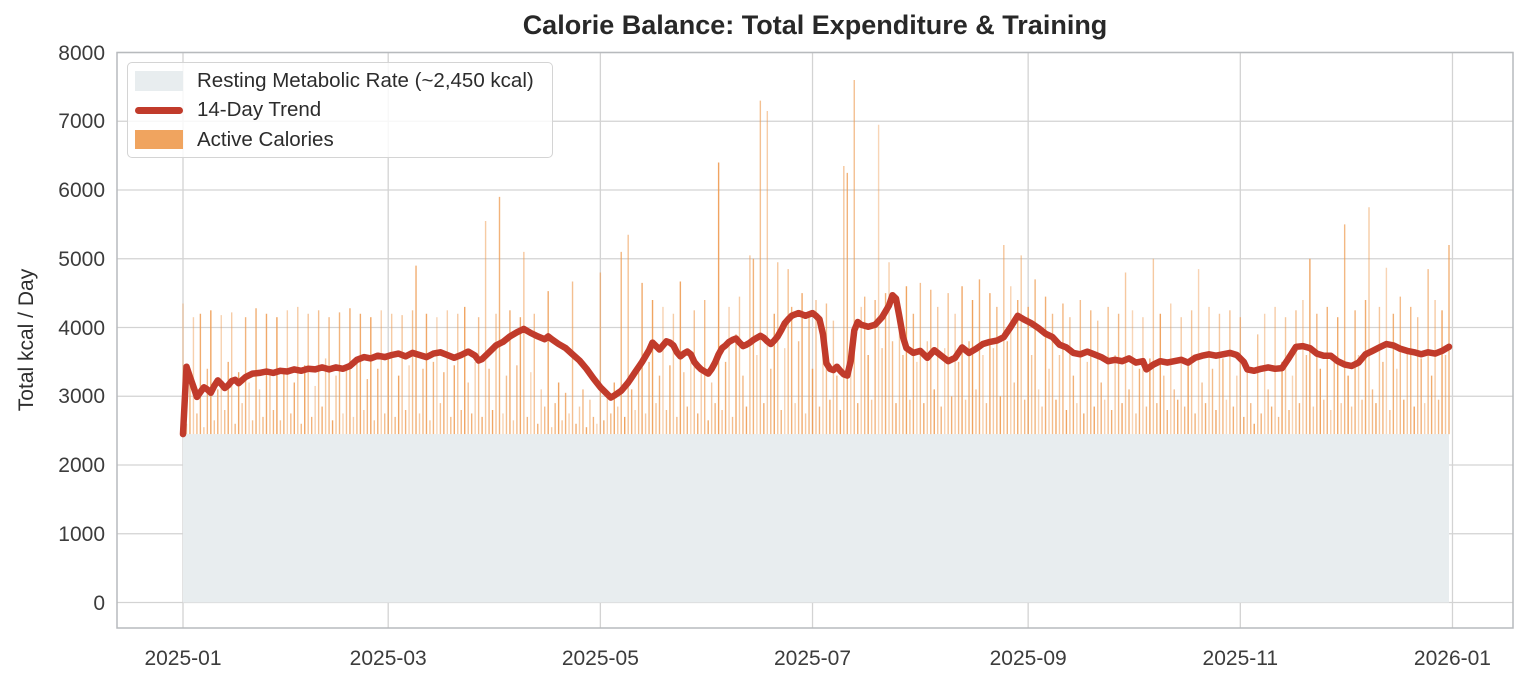  I want to click on trend-line-swatch, so click(159, 110).